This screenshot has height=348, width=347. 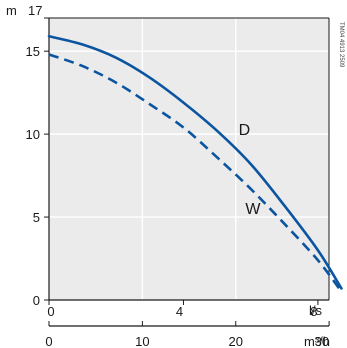 What do you see at coordinates (142, 341) in the screenshot?
I see `x-tick-label-bottom: 10` at bounding box center [142, 341].